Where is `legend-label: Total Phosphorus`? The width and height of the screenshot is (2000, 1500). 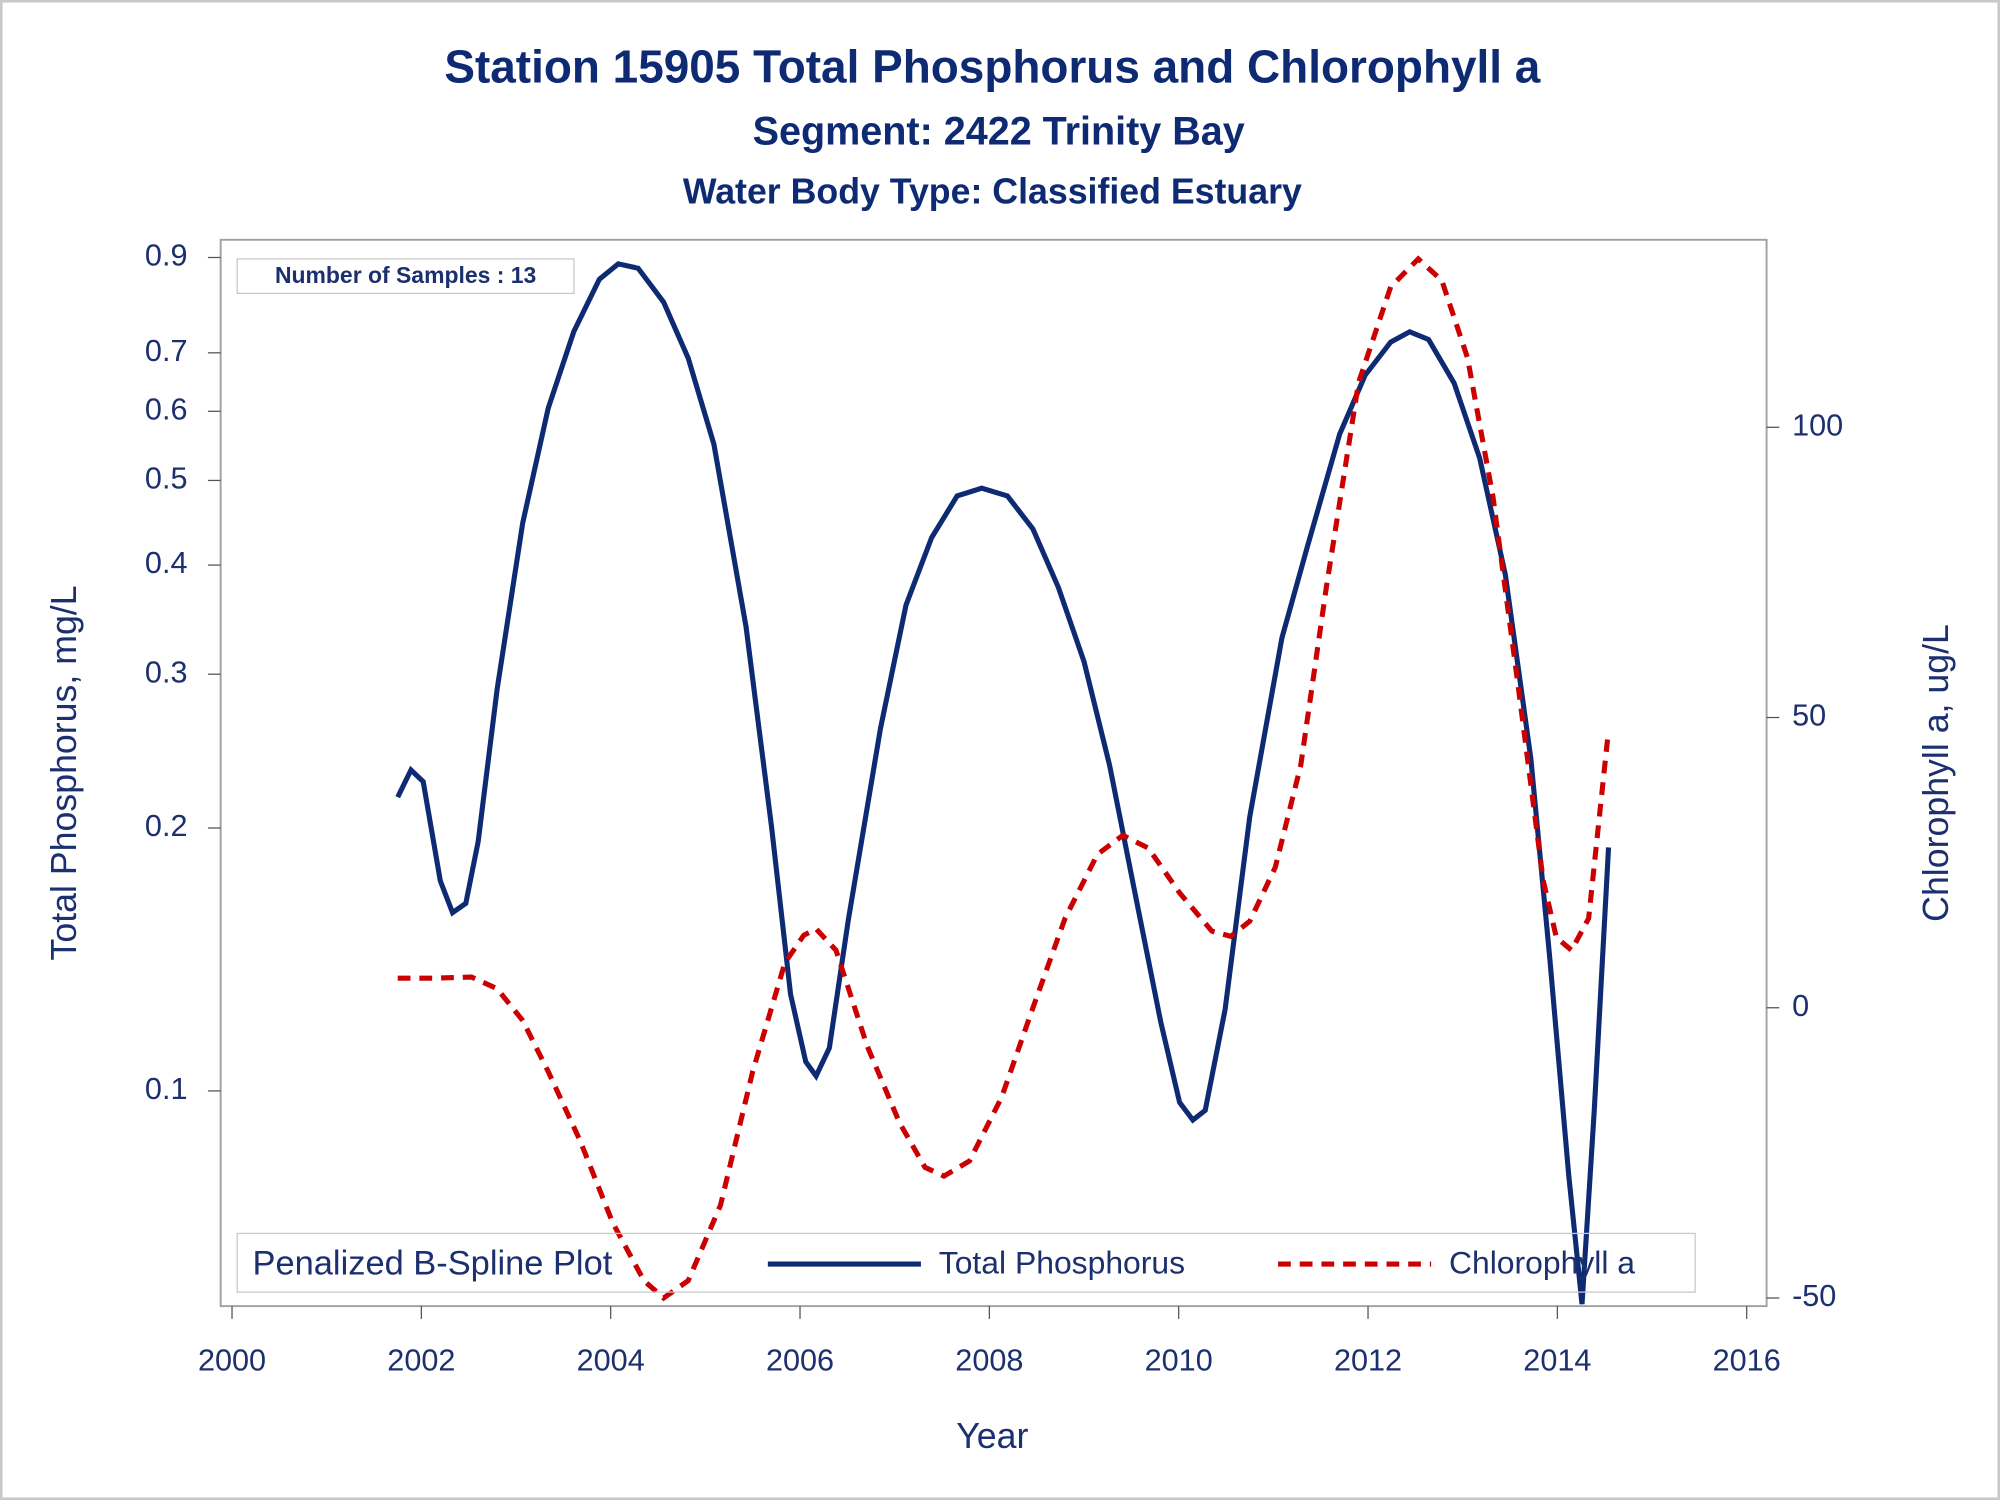 legend-label: Total Phosphorus is located at coordinates (1062, 1263).